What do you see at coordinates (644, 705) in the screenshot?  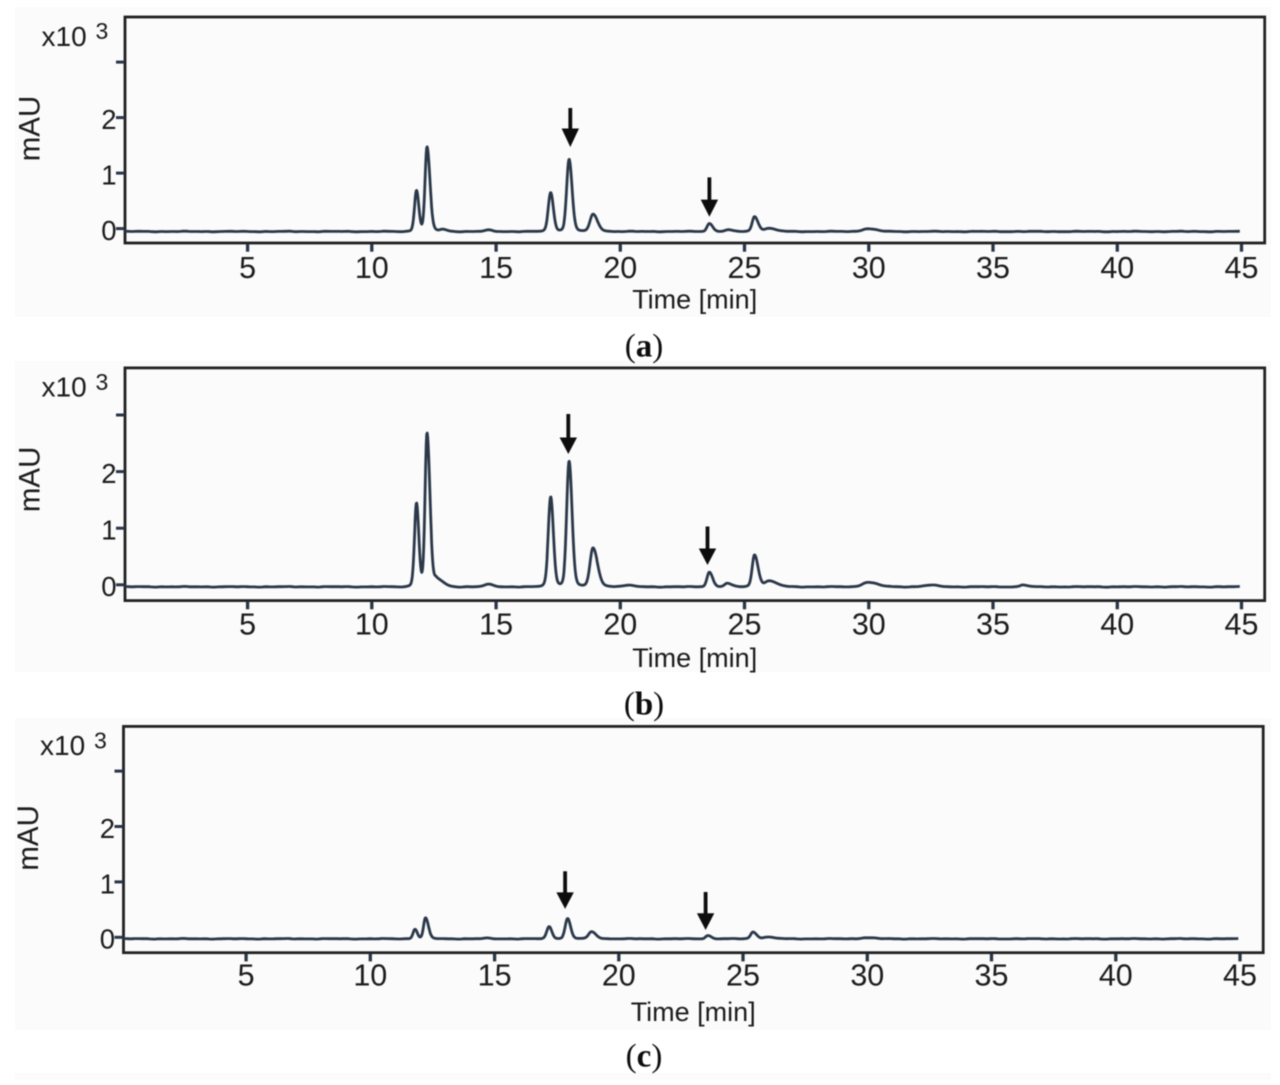 I see `svg-text: (b)` at bounding box center [644, 705].